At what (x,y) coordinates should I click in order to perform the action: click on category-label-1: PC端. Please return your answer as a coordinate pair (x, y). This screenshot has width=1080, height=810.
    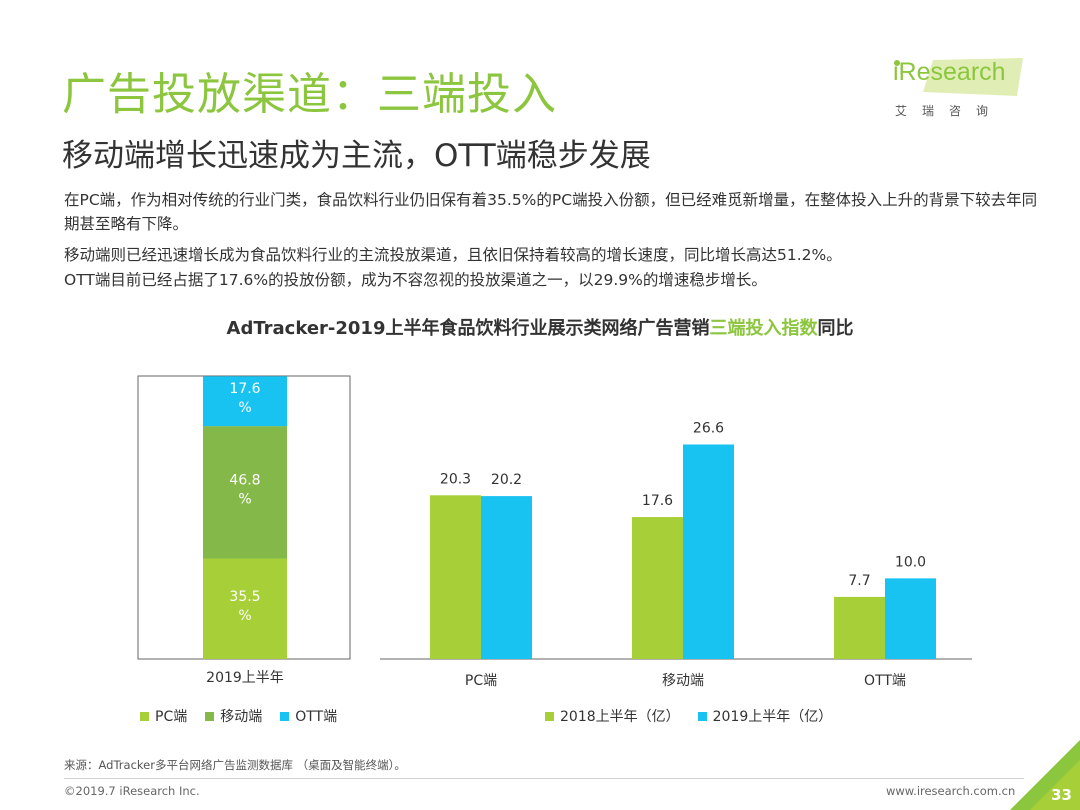
    Looking at the image, I should click on (481, 681).